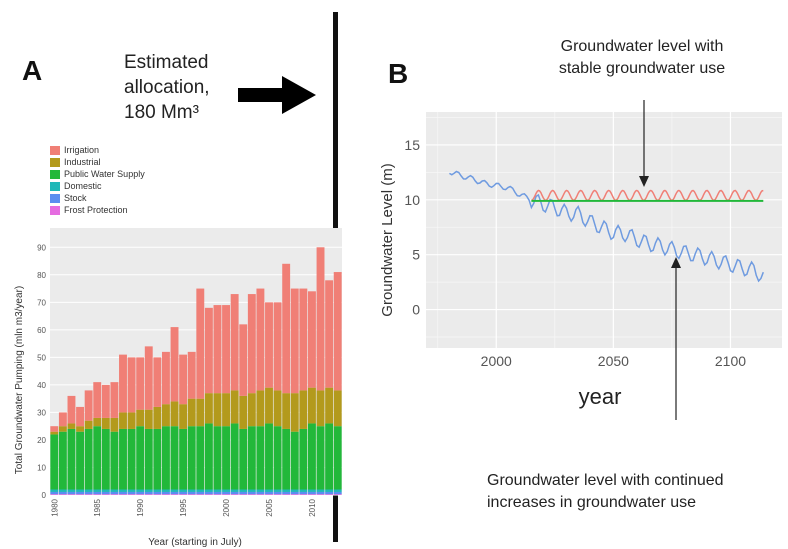 The height and width of the screenshot is (549, 788). What do you see at coordinates (104, 174) in the screenshot?
I see `legend-label-public-water-supply: Public Water Supply` at bounding box center [104, 174].